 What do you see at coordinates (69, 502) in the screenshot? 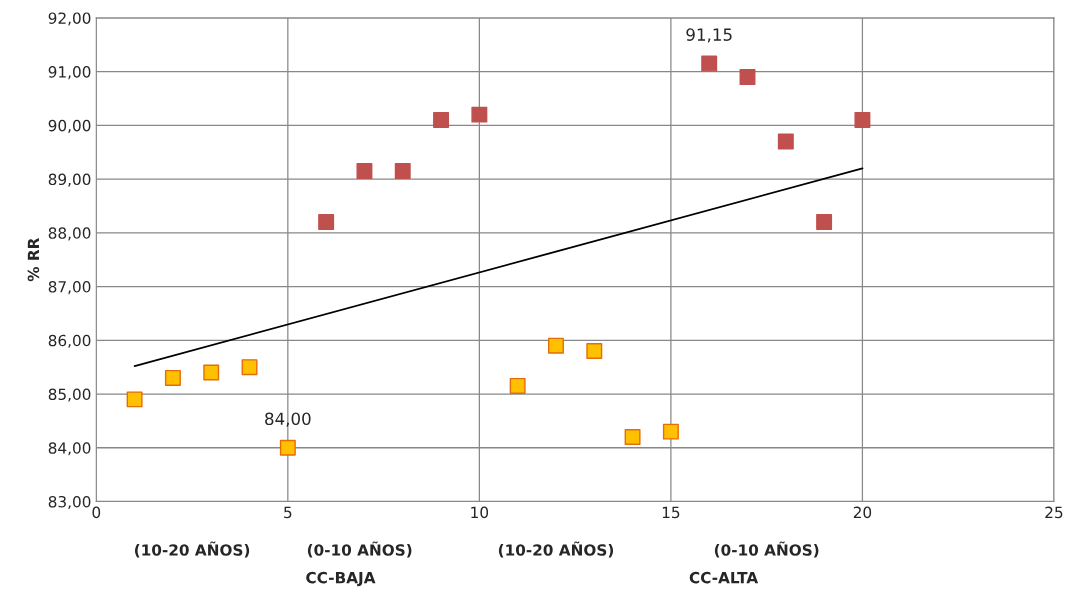
I see `y-tick-label: 83,00` at bounding box center [69, 502].